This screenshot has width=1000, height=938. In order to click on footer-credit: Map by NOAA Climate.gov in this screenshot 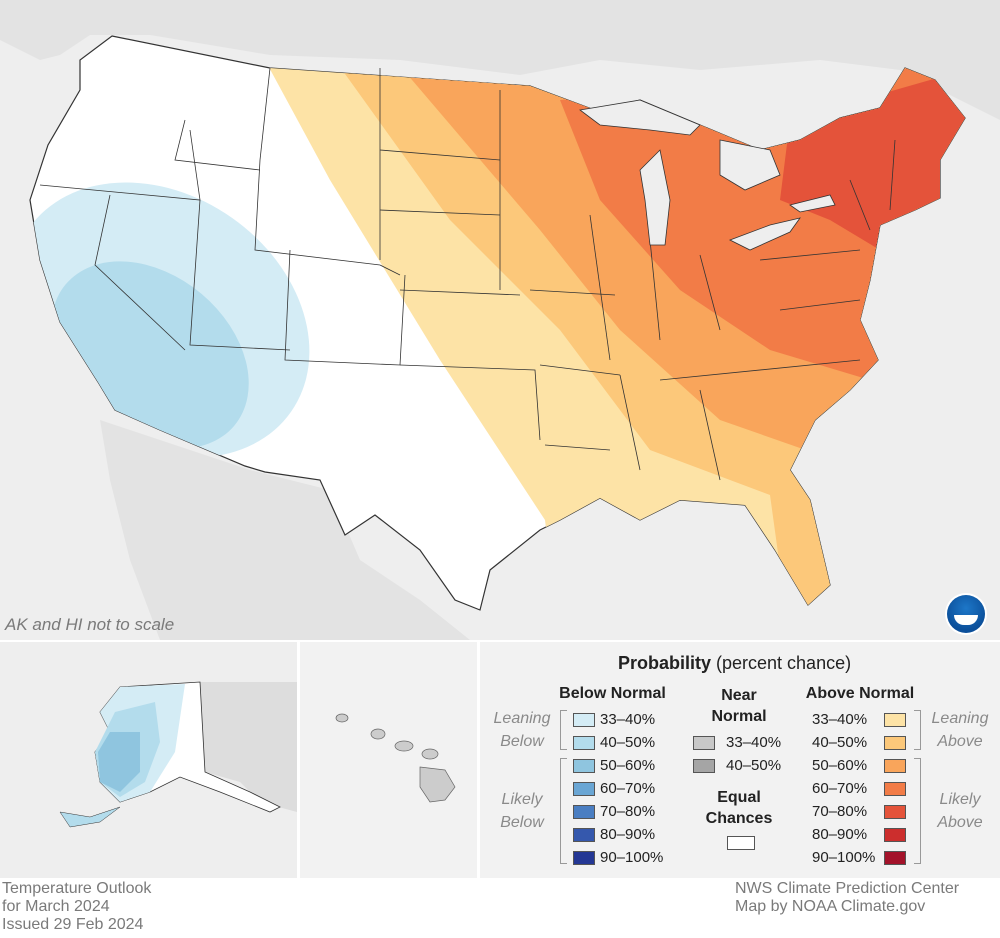, I will do `click(830, 906)`.